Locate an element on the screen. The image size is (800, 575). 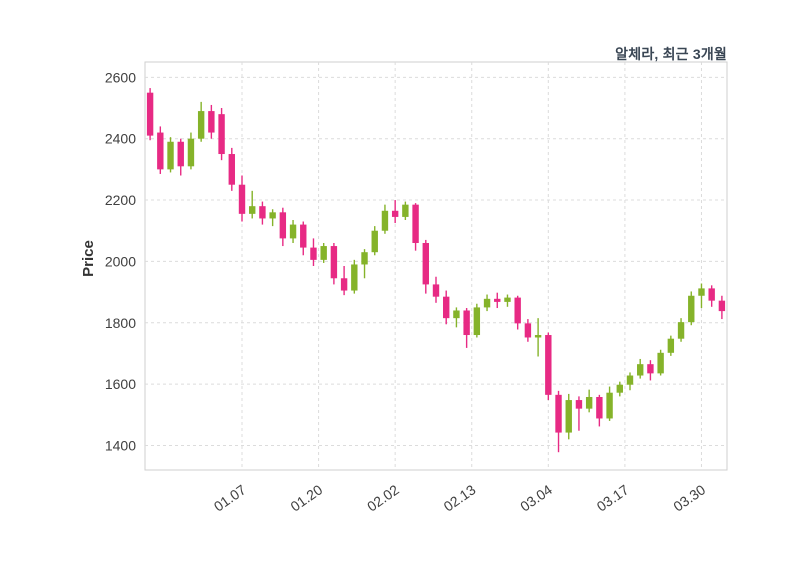
y-tick-label: 1400 is located at coordinates (120, 445).